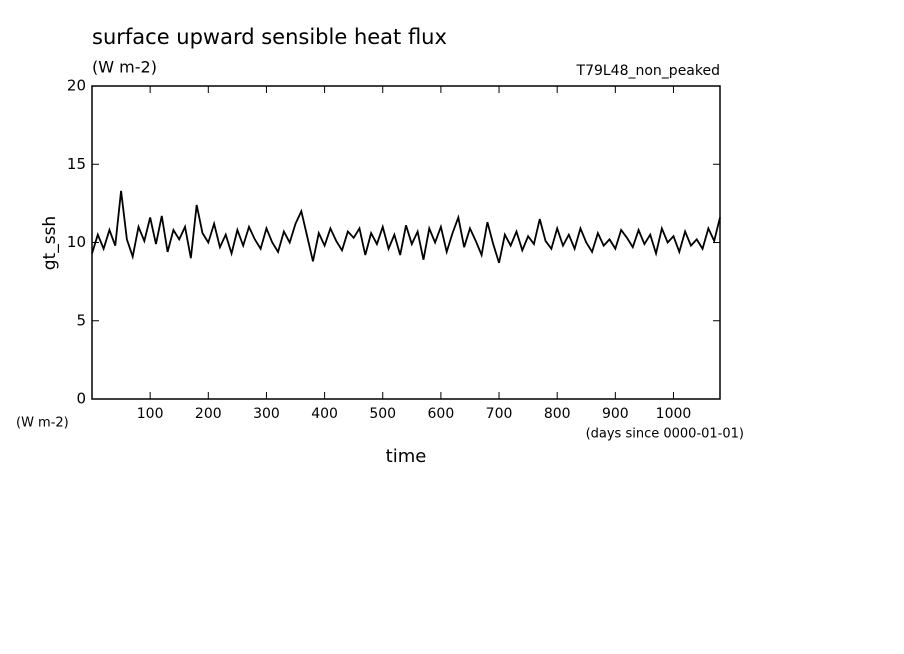 The image size is (904, 654). What do you see at coordinates (81, 320) in the screenshot?
I see `y-tick-label: 5` at bounding box center [81, 320].